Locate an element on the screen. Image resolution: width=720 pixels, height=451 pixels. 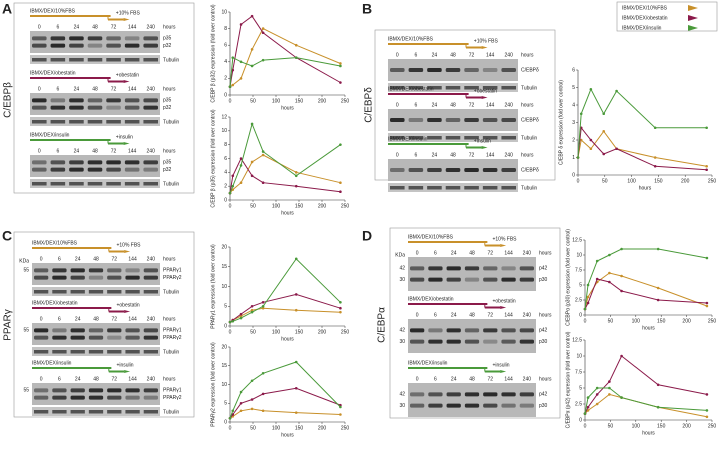
y-tick-label: 5 is located at coordinates (580, 285).